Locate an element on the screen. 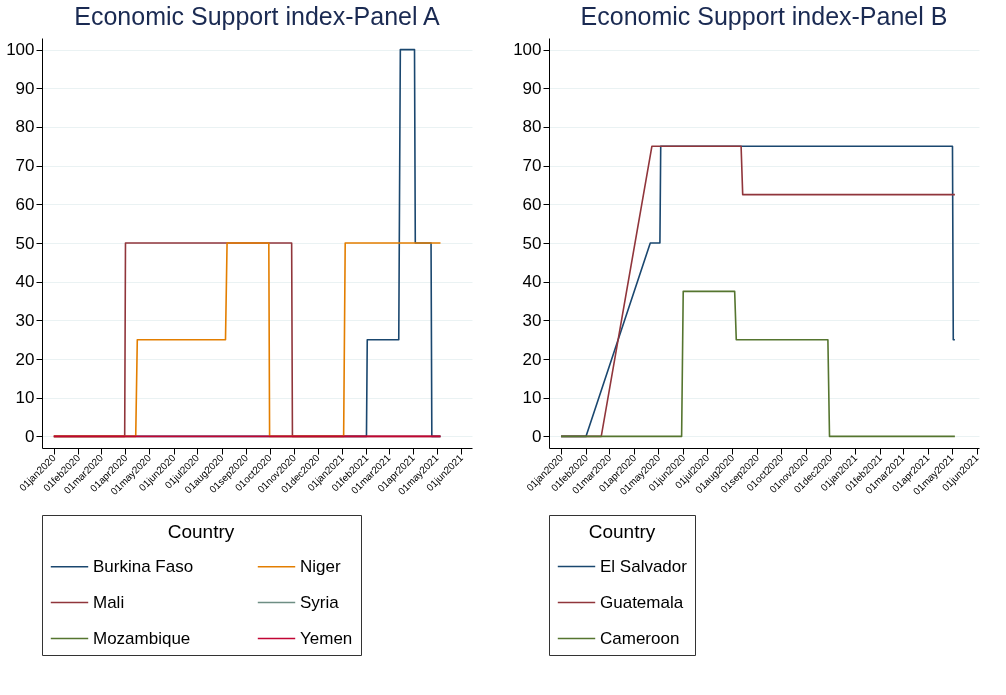 This screenshot has height=695, width=1006. legend-label: Mozambique is located at coordinates (142, 638).